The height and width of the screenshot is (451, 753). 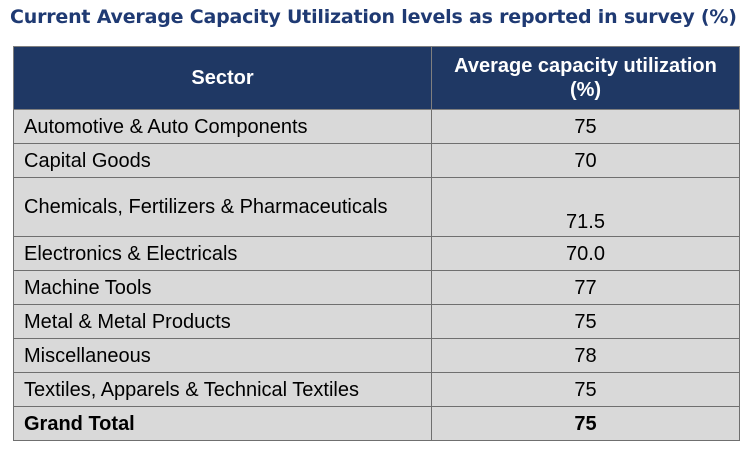 What do you see at coordinates (222, 160) in the screenshot?
I see `sector-cell: Capital Goods` at bounding box center [222, 160].